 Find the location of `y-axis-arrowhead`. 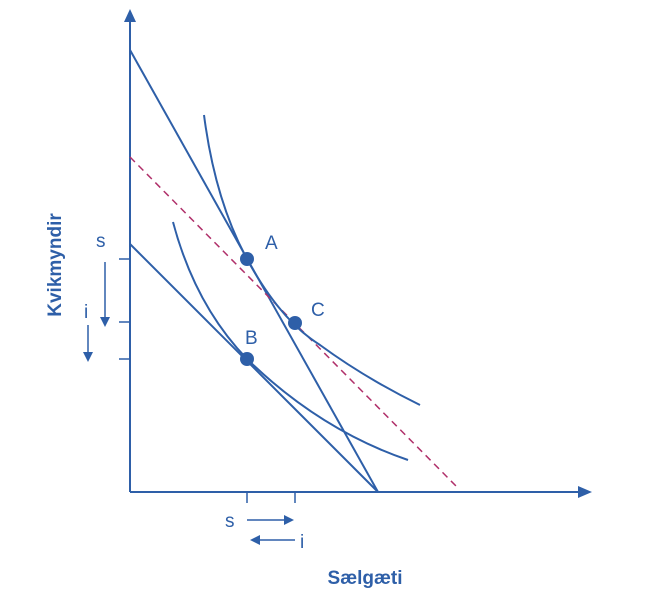

y-axis-arrowhead is located at coordinates (130, 15).